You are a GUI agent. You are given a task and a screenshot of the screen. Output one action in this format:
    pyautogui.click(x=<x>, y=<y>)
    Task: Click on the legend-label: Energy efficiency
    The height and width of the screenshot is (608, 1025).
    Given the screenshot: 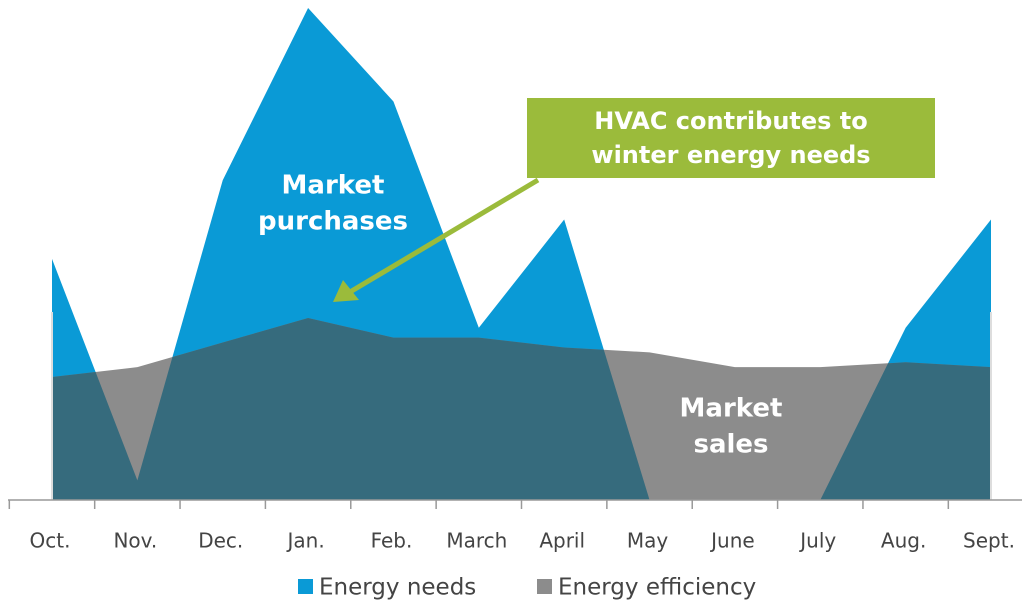 What is the action you would take?
    pyautogui.click(x=657, y=588)
    